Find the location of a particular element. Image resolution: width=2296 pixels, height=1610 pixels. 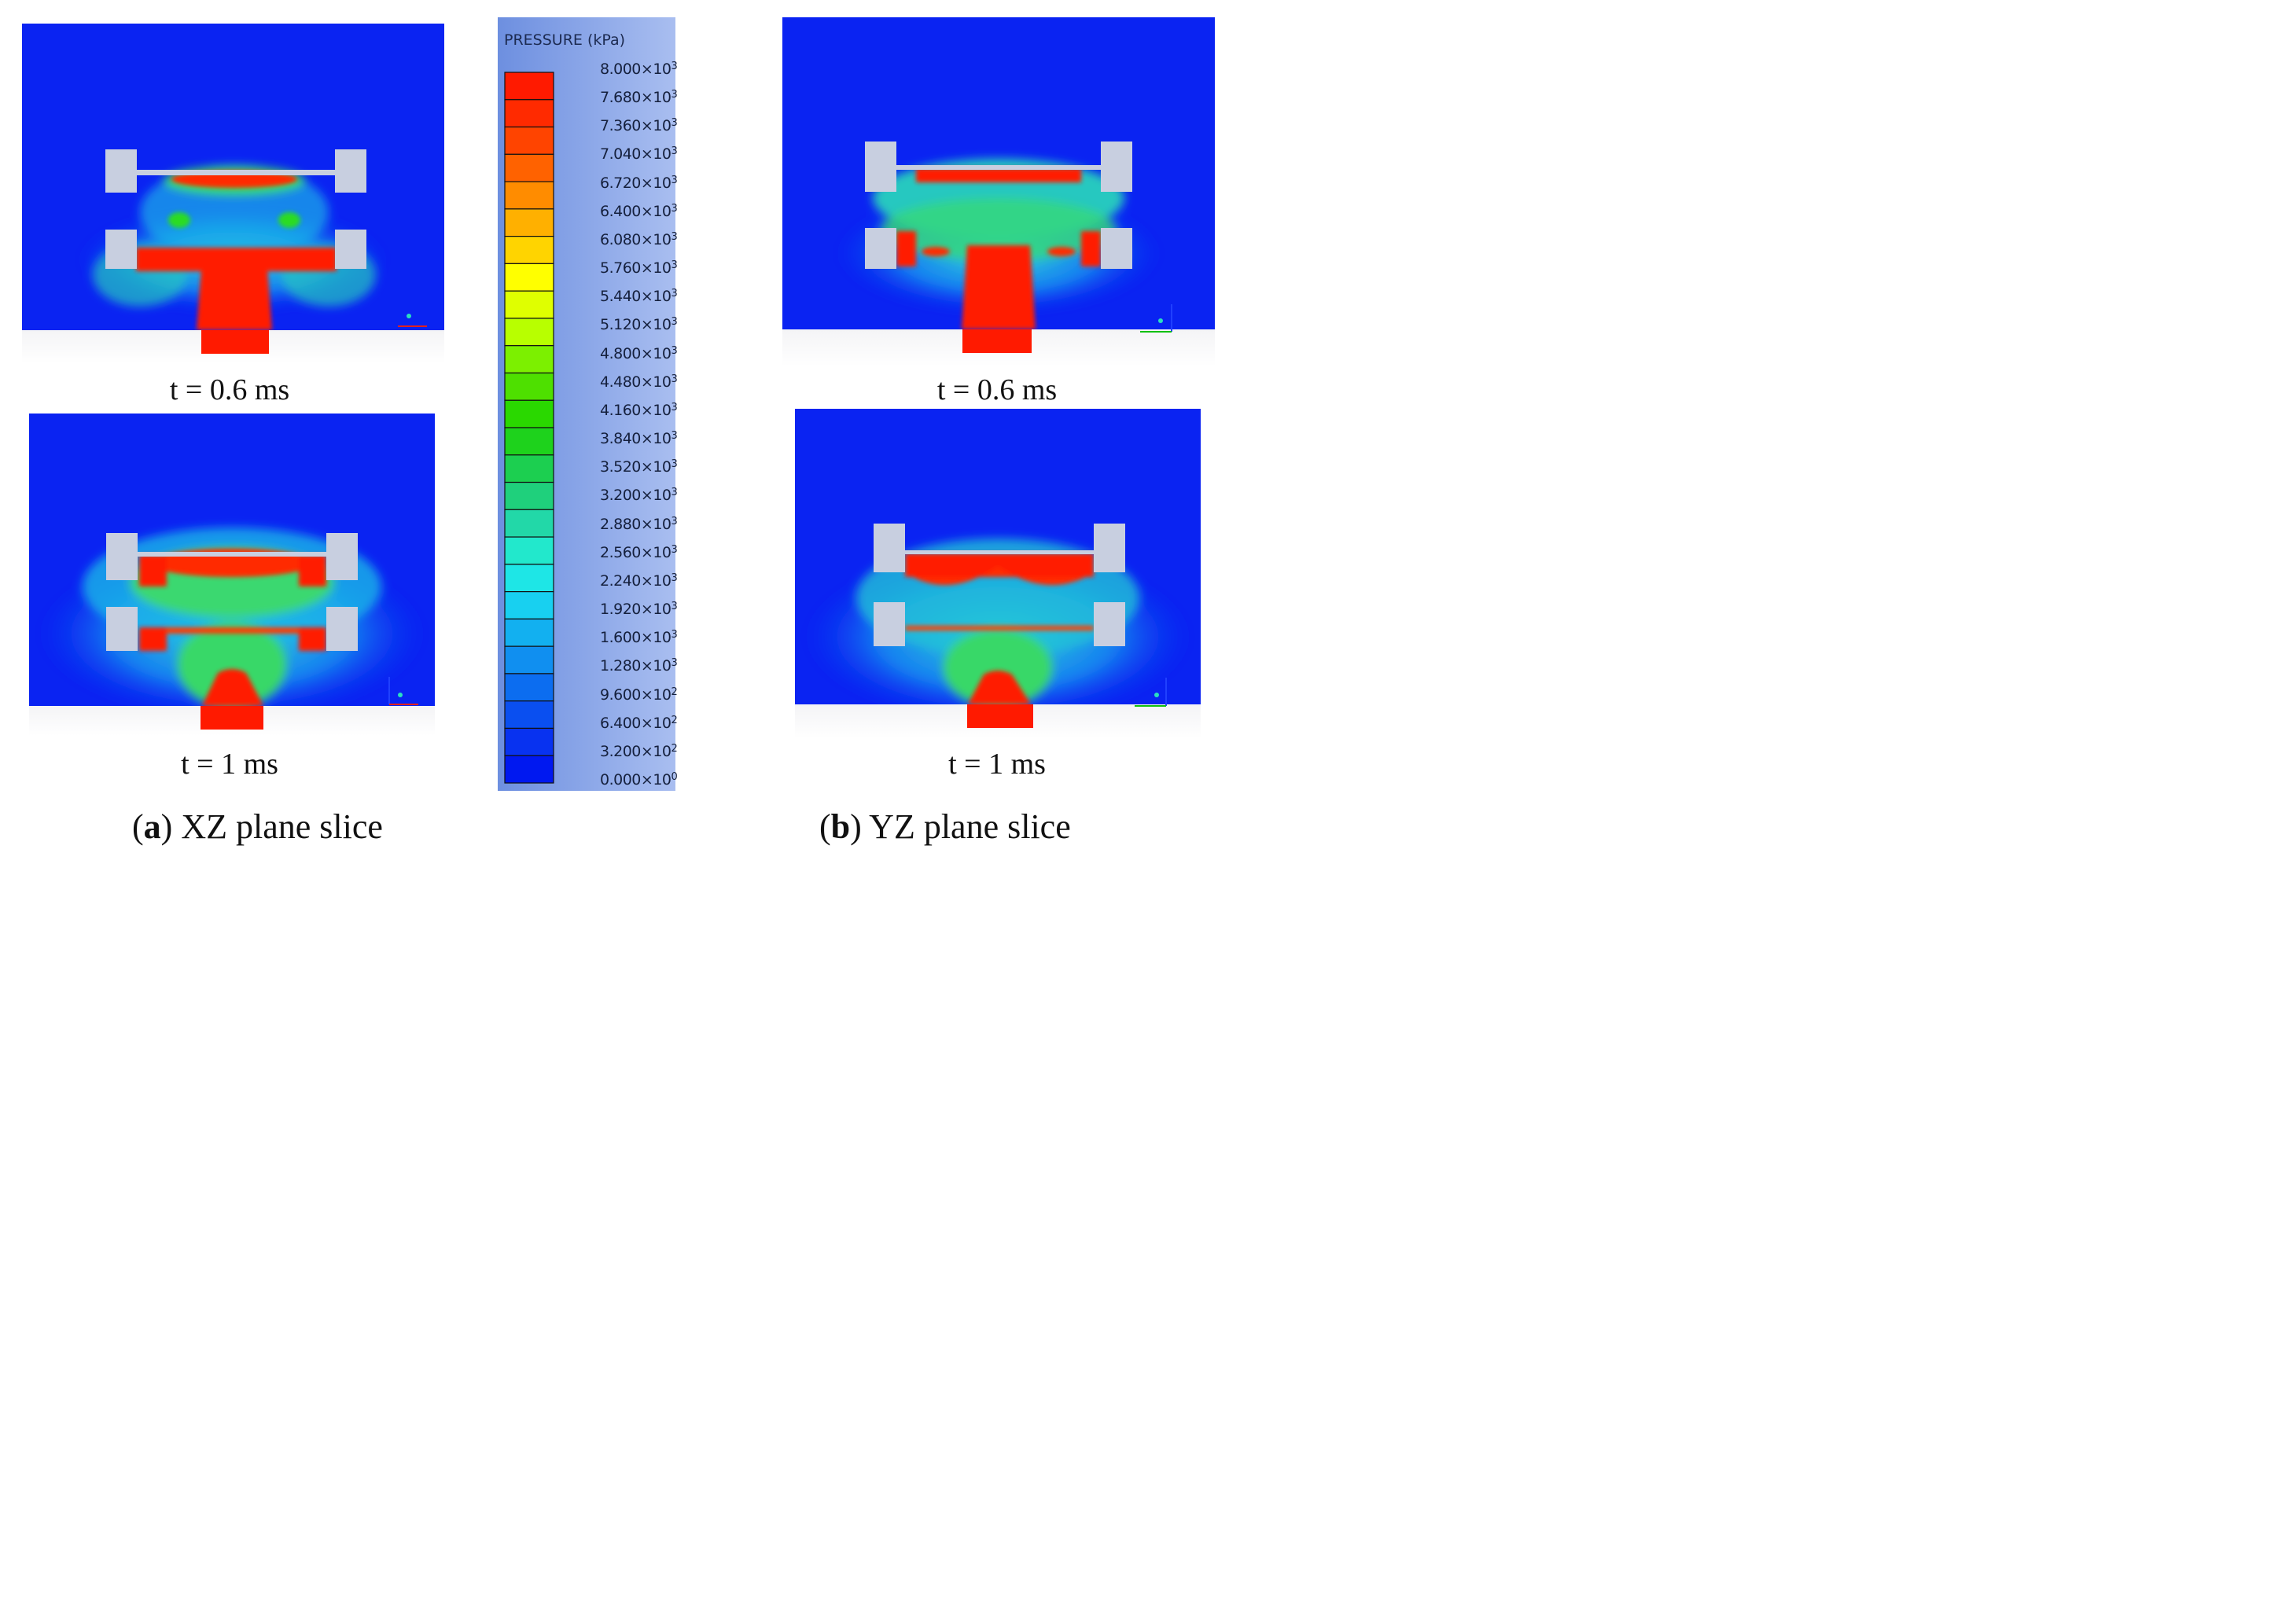

legend-tick-label: 7.040×103 is located at coordinates (639, 155).